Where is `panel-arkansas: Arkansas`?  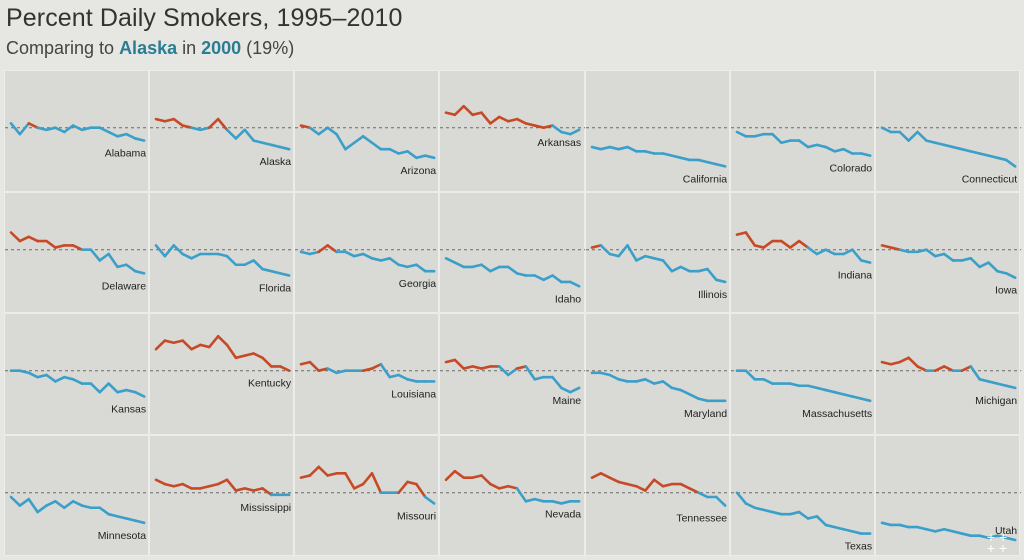 panel-arkansas: Arkansas is located at coordinates (512, 131).